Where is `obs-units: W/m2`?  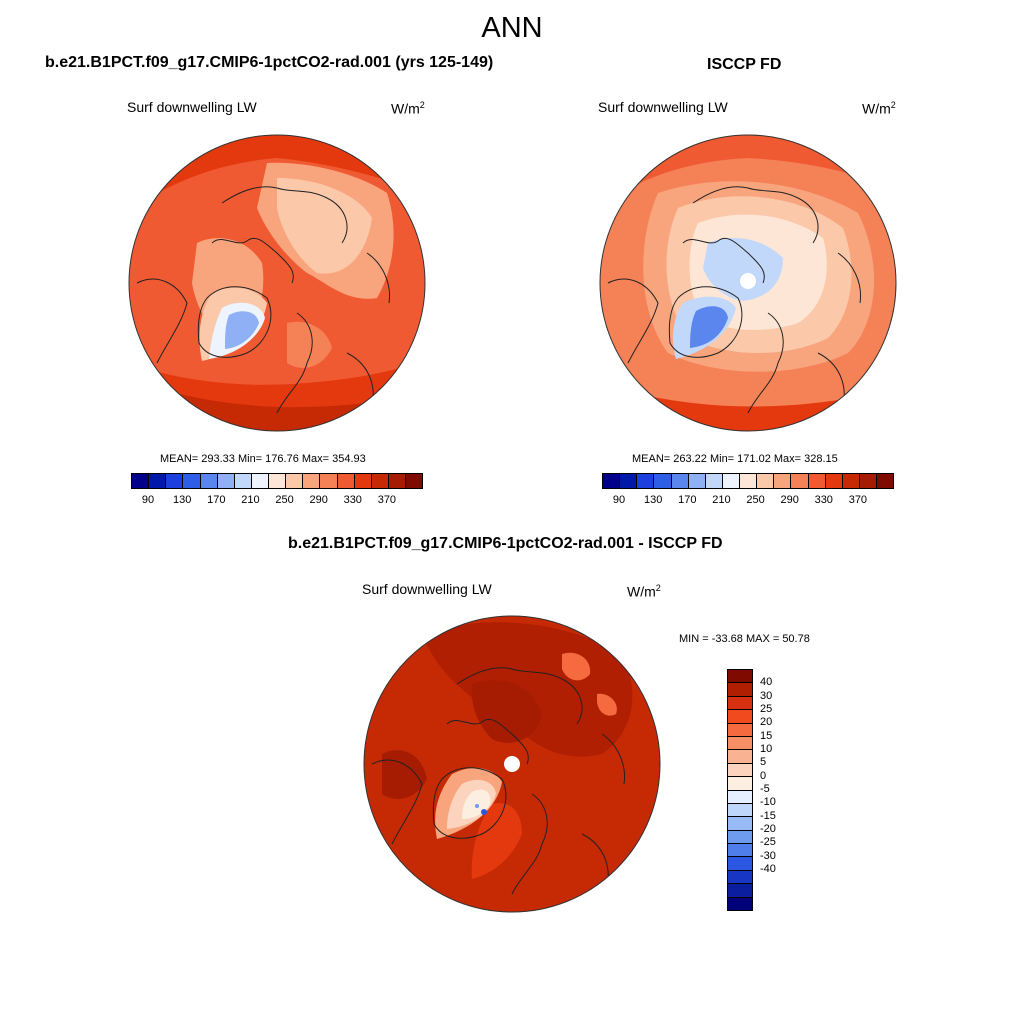 obs-units: W/m2 is located at coordinates (879, 108).